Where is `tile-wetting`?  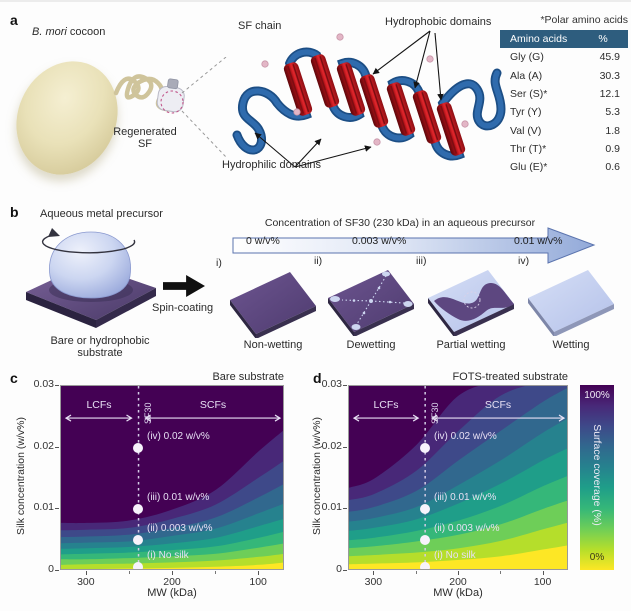
tile-wetting is located at coordinates (571, 303).